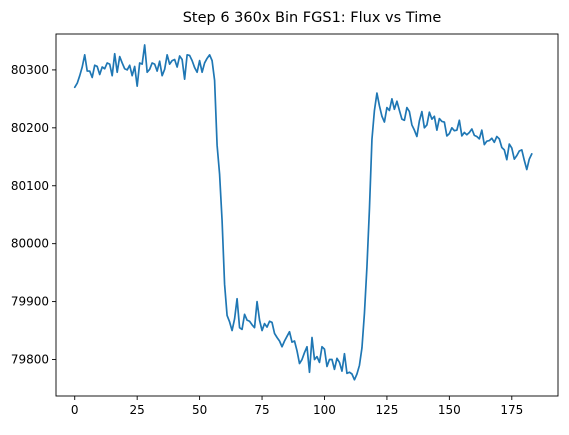 This screenshot has width=569, height=435. Describe the element at coordinates (324, 410) in the screenshot. I see `x-tick-label: 100` at that location.